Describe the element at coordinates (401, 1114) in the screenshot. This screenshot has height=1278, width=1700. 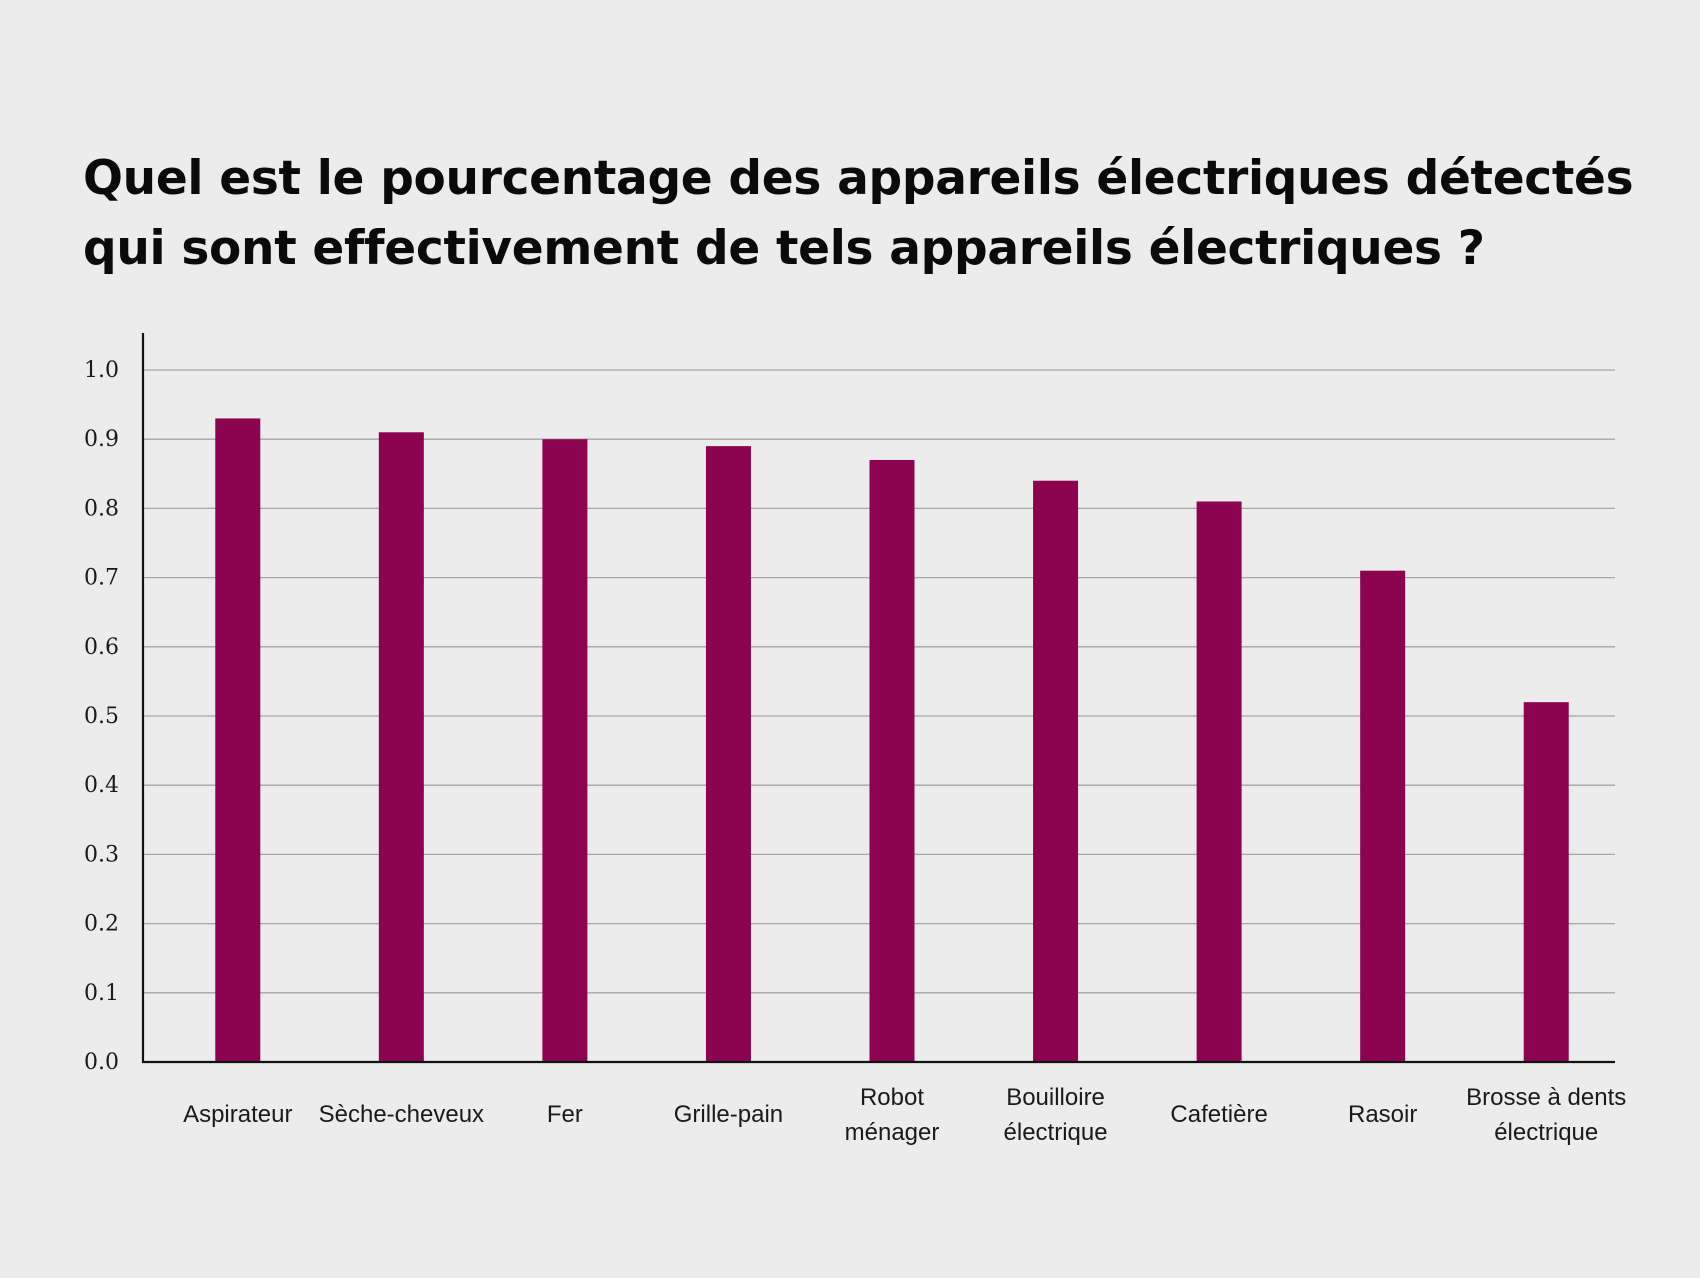
I see `x-category-label-1: Sèche-cheveux` at that location.